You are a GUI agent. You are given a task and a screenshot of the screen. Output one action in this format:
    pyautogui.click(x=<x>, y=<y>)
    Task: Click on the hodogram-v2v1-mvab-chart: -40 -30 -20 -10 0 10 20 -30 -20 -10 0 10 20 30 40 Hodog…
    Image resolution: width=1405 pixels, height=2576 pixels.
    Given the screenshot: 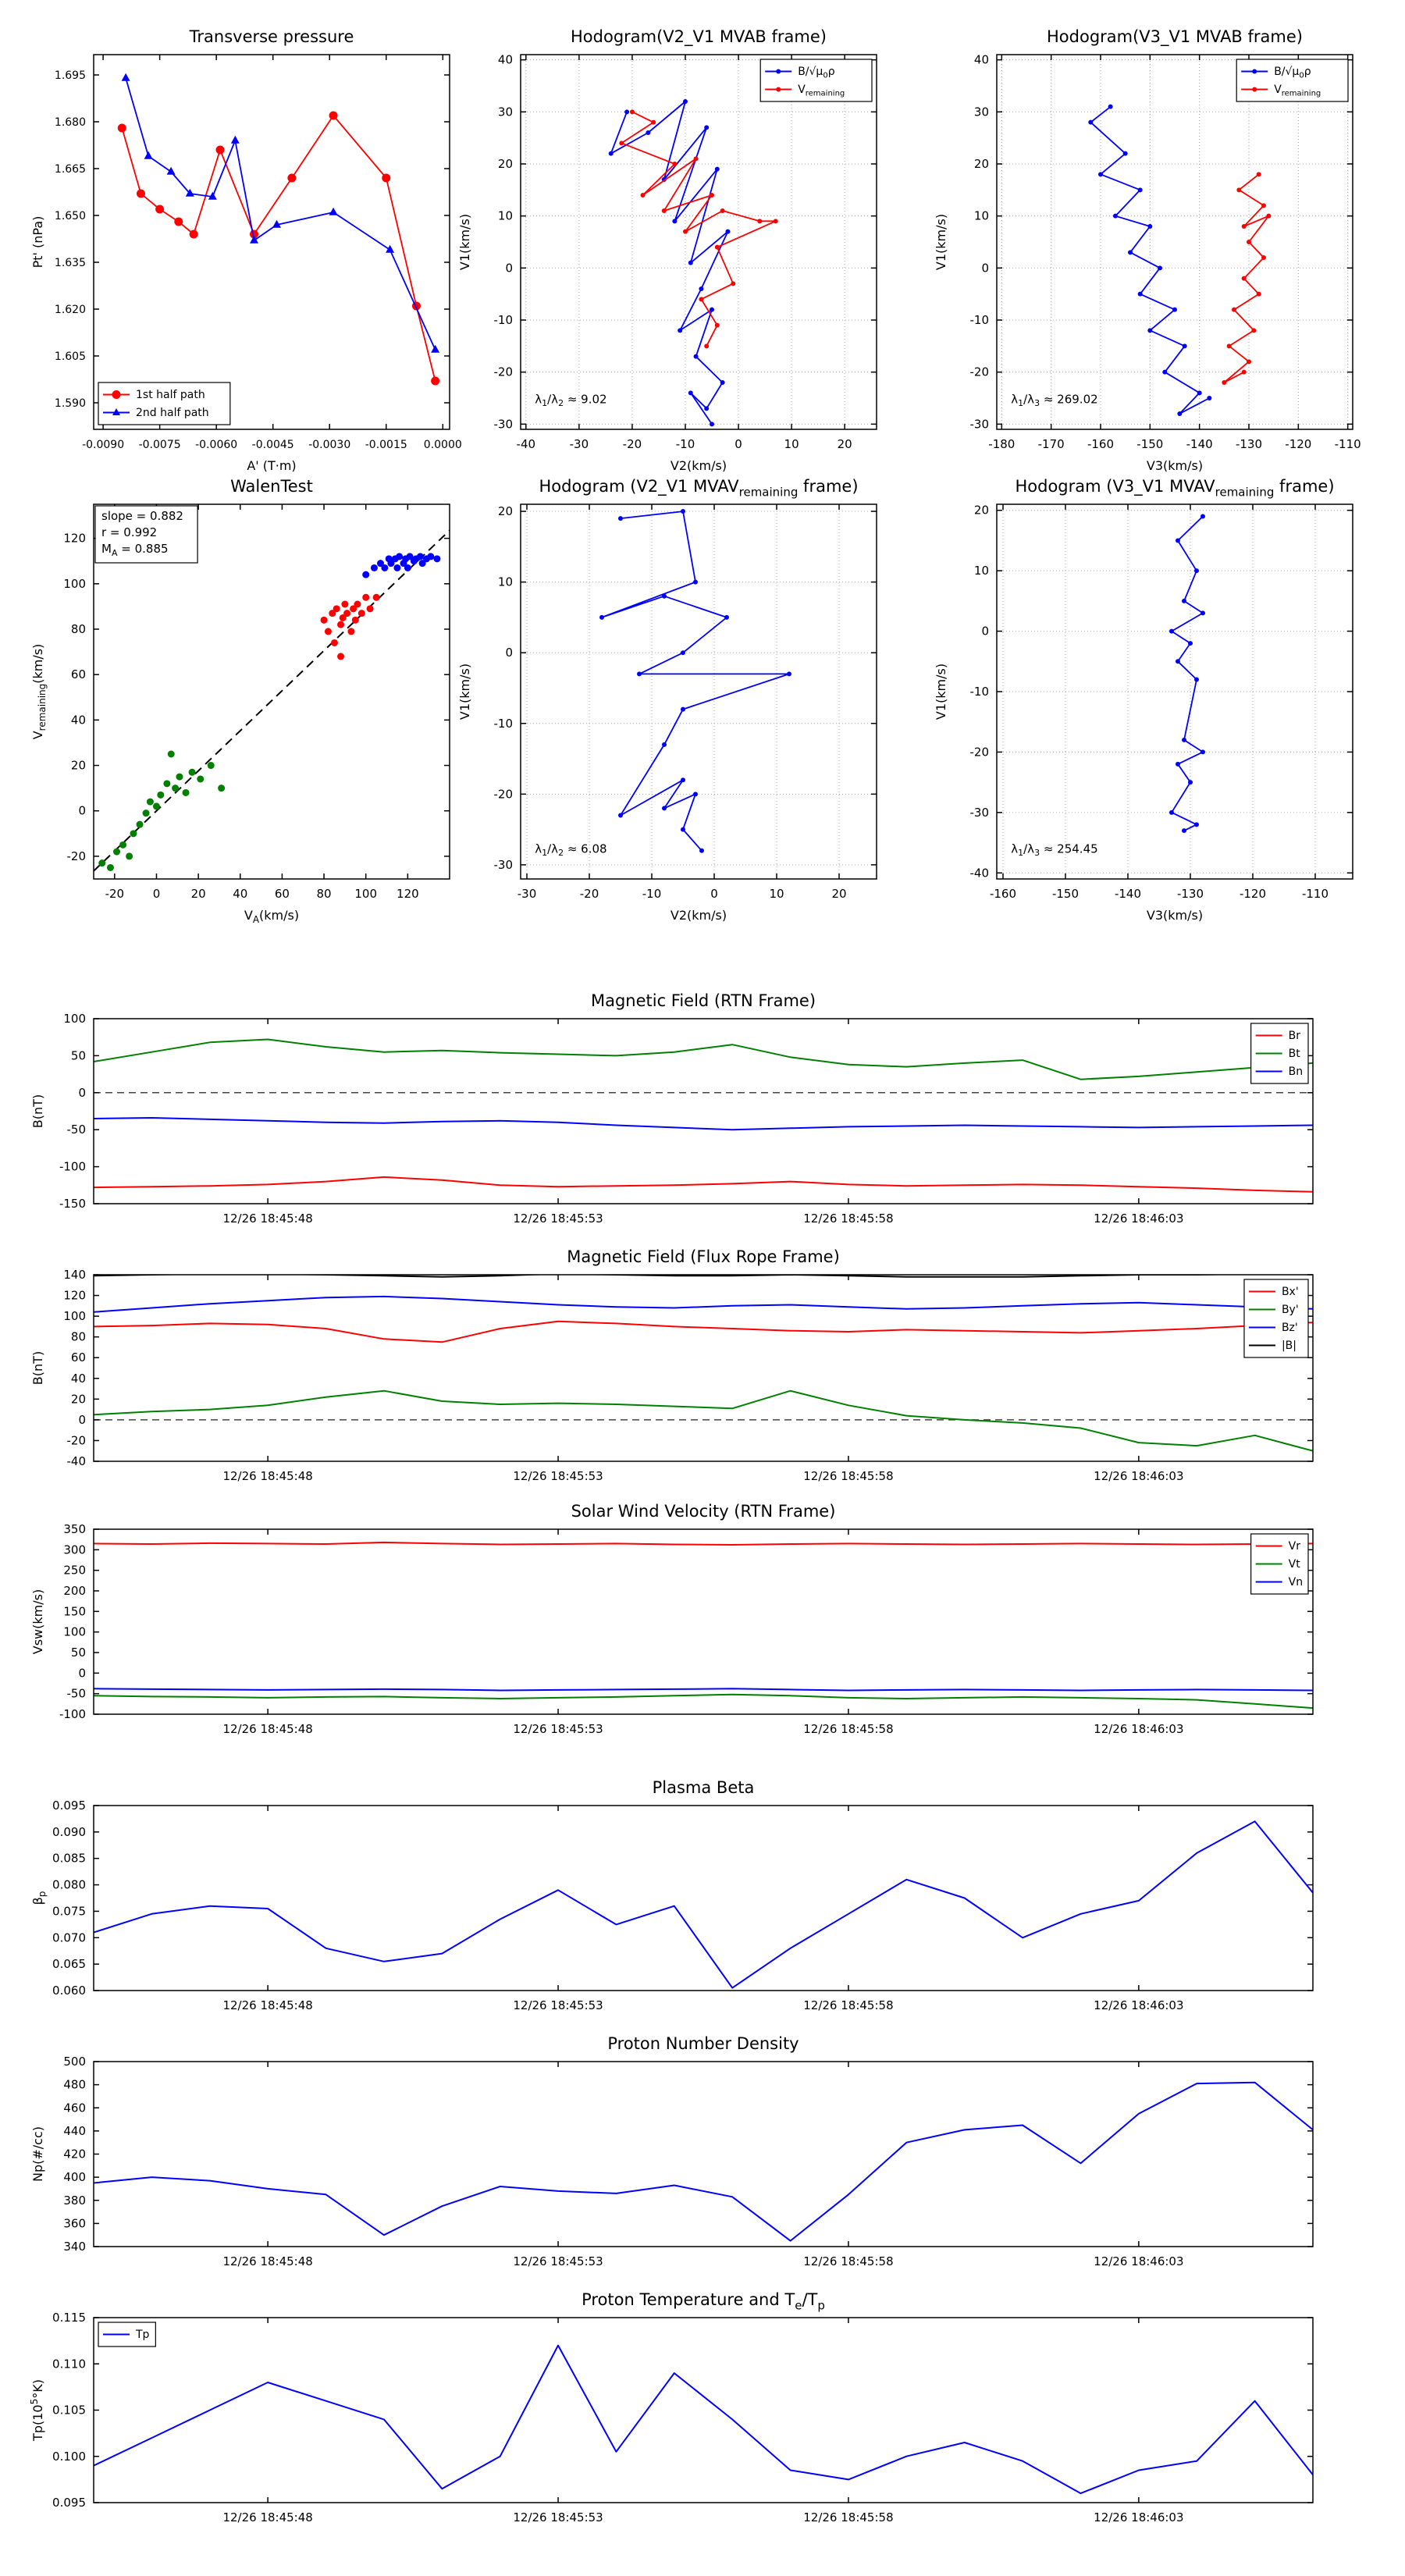 What is the action you would take?
    pyautogui.click(x=670, y=248)
    